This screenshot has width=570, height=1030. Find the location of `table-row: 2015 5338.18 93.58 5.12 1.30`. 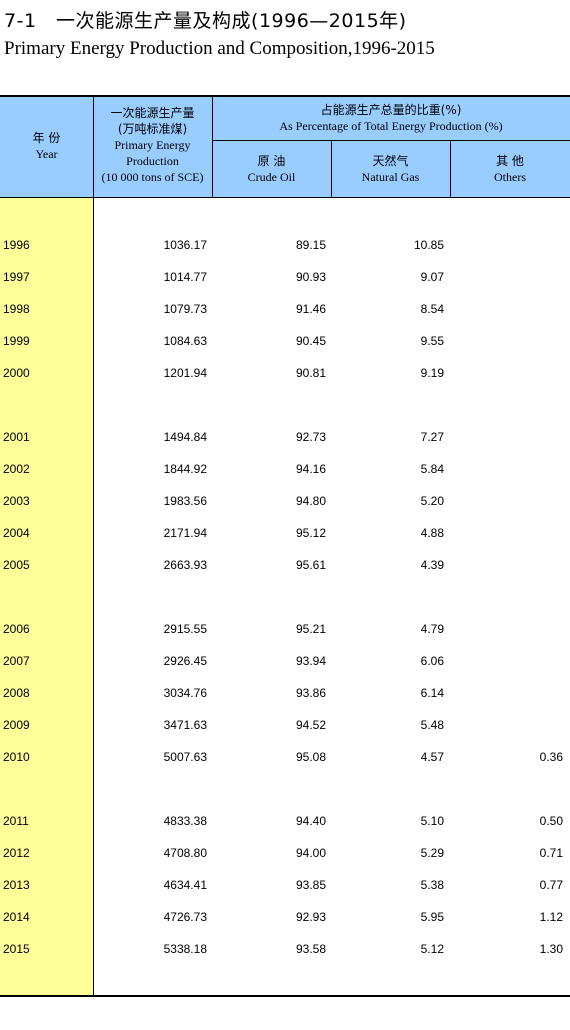

table-row: 2015 5338.18 93.58 5.12 1.30 is located at coordinates (285, 949).